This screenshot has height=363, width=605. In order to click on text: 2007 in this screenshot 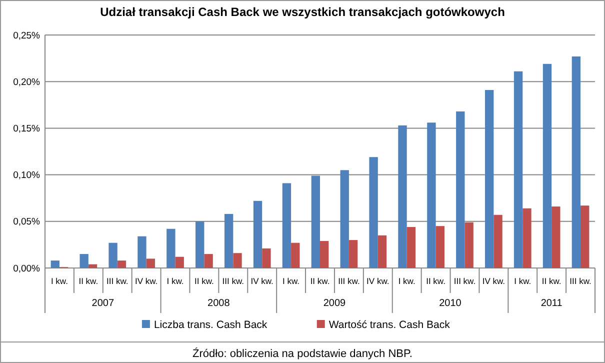, I will do `click(103, 303)`.